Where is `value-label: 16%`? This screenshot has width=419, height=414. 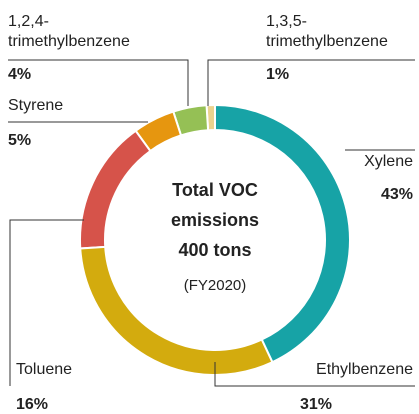 value-label: 16% is located at coordinates (32, 404).